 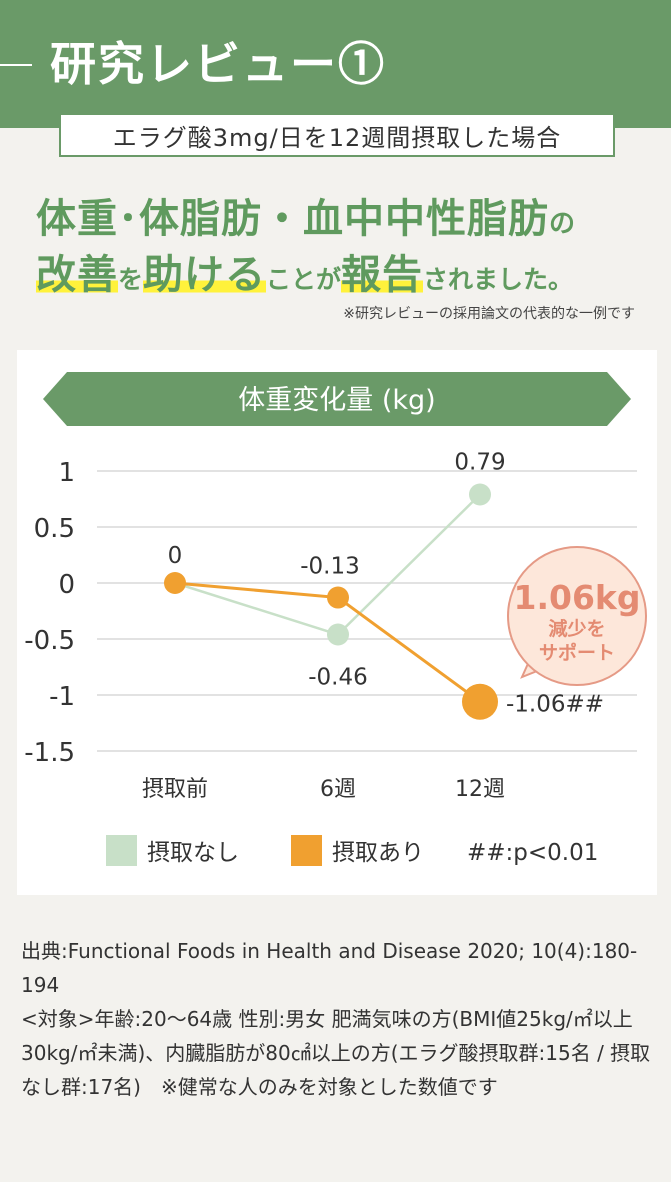 I want to click on callout-bubble, so click(x=577, y=616).